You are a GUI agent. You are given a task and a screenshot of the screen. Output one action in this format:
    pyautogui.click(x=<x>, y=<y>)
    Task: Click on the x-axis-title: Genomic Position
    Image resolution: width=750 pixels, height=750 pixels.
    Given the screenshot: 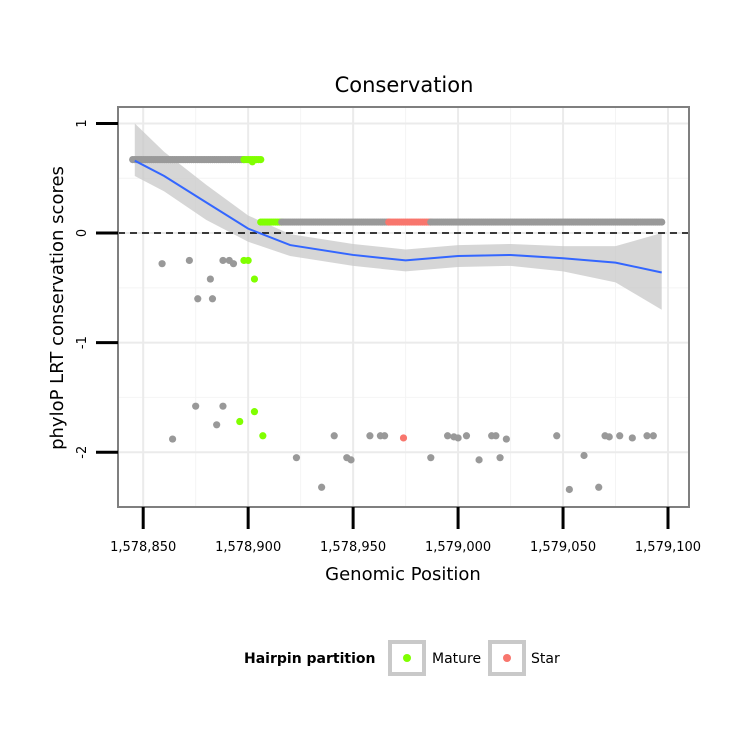 What is the action you would take?
    pyautogui.click(x=403, y=574)
    